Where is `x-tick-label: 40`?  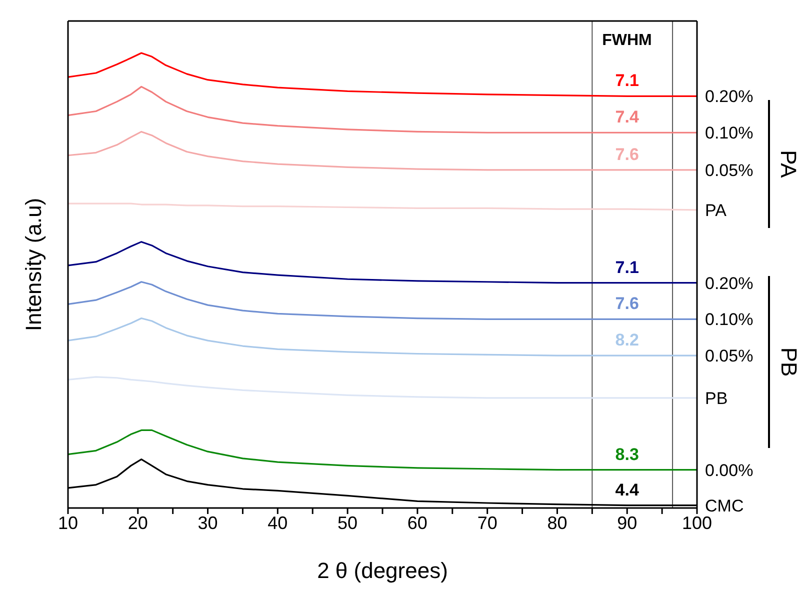 x-tick-label: 40 is located at coordinates (278, 522).